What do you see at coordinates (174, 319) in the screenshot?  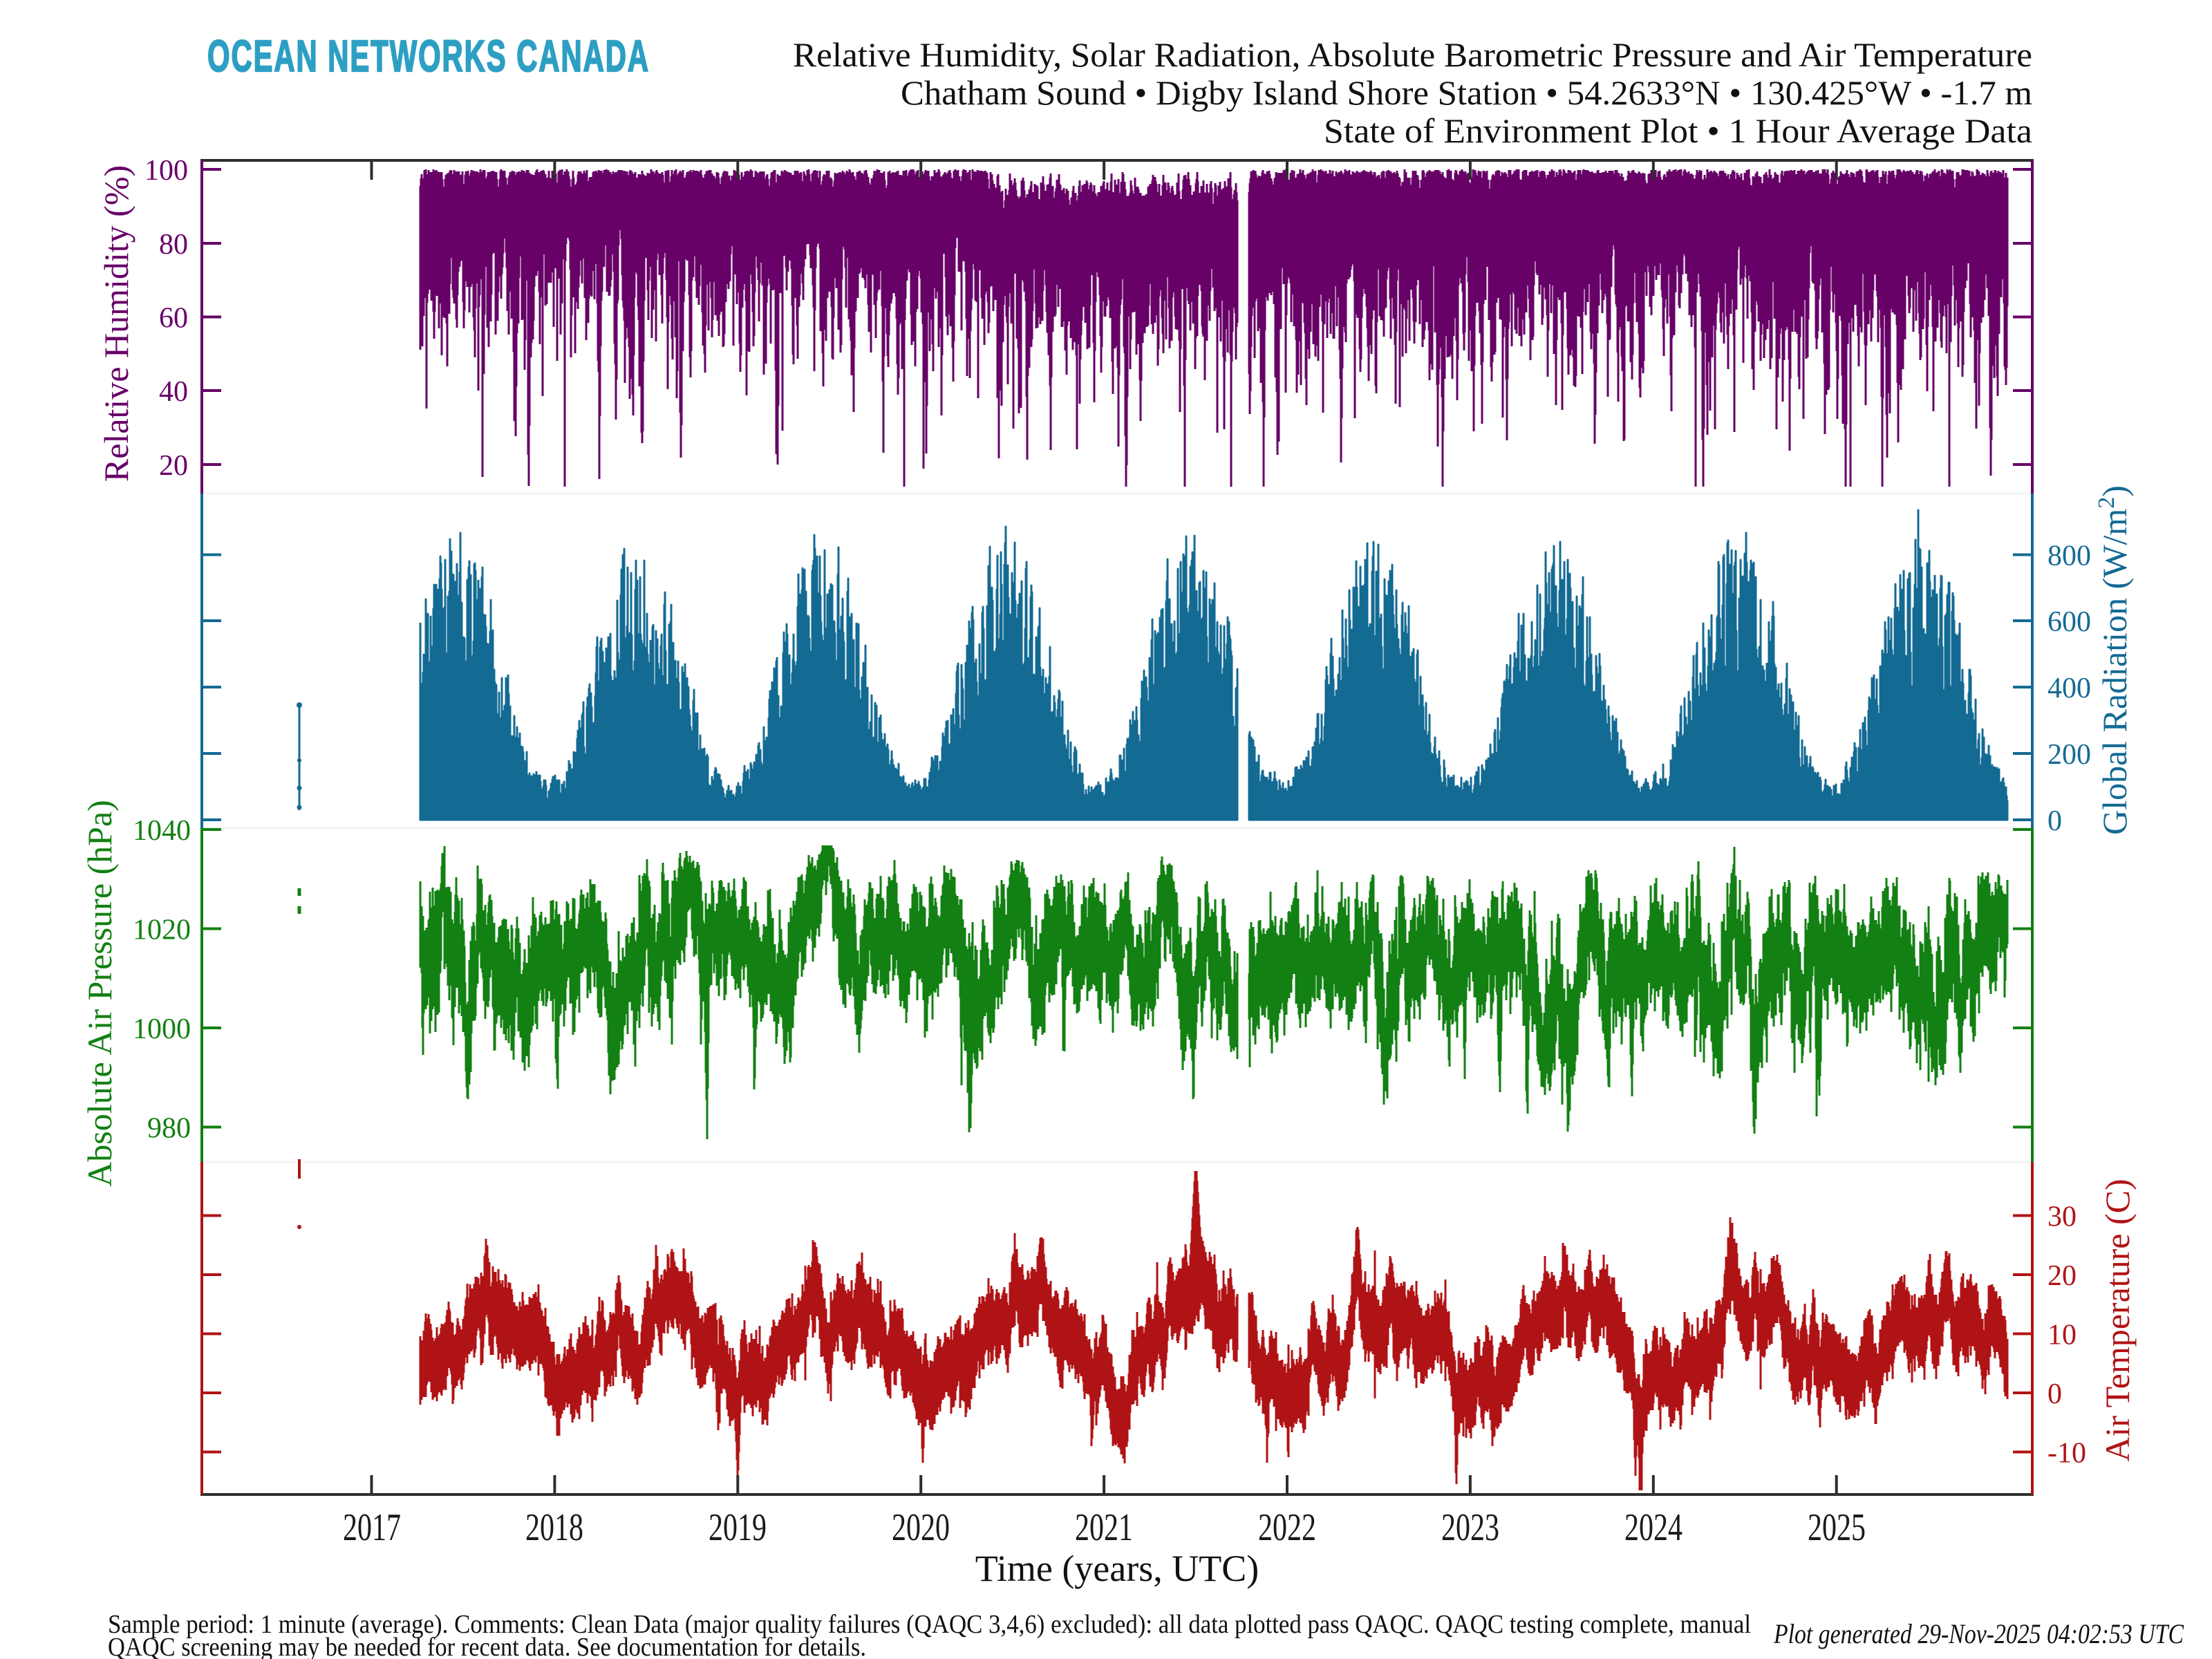 I see `svg-text: 60` at bounding box center [174, 319].